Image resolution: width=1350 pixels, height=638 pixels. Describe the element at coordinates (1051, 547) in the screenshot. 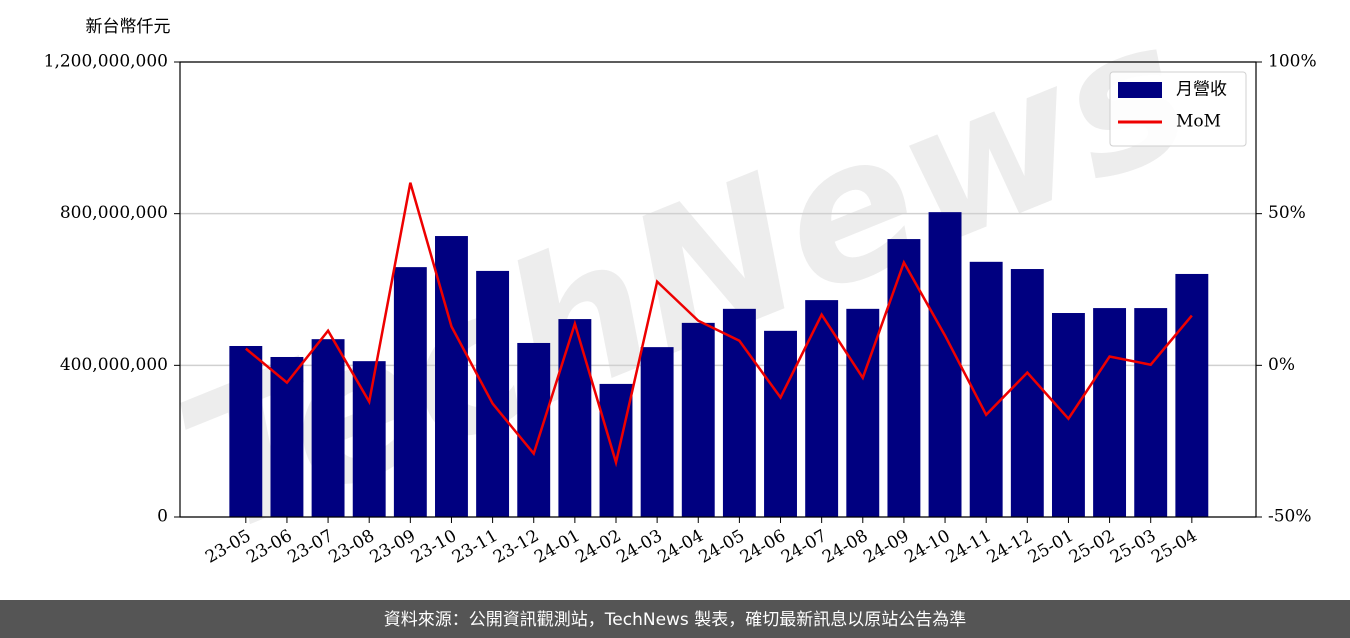

I see `x-tick-label: 25-01` at that location.